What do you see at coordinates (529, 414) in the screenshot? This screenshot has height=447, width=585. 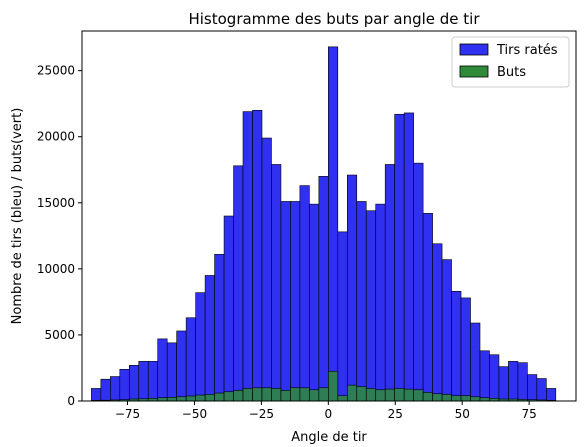 I see `x-tick-label: 75` at bounding box center [529, 414].